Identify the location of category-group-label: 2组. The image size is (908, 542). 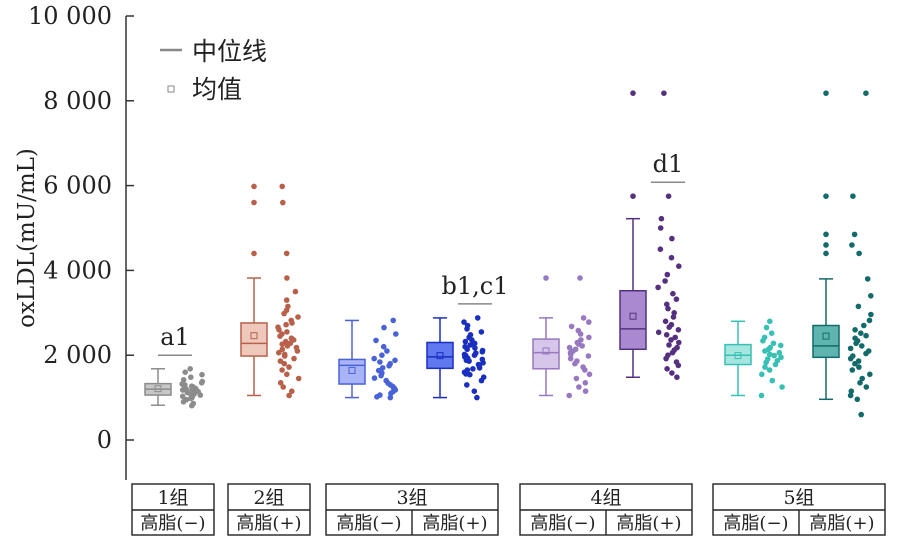
(268, 498).